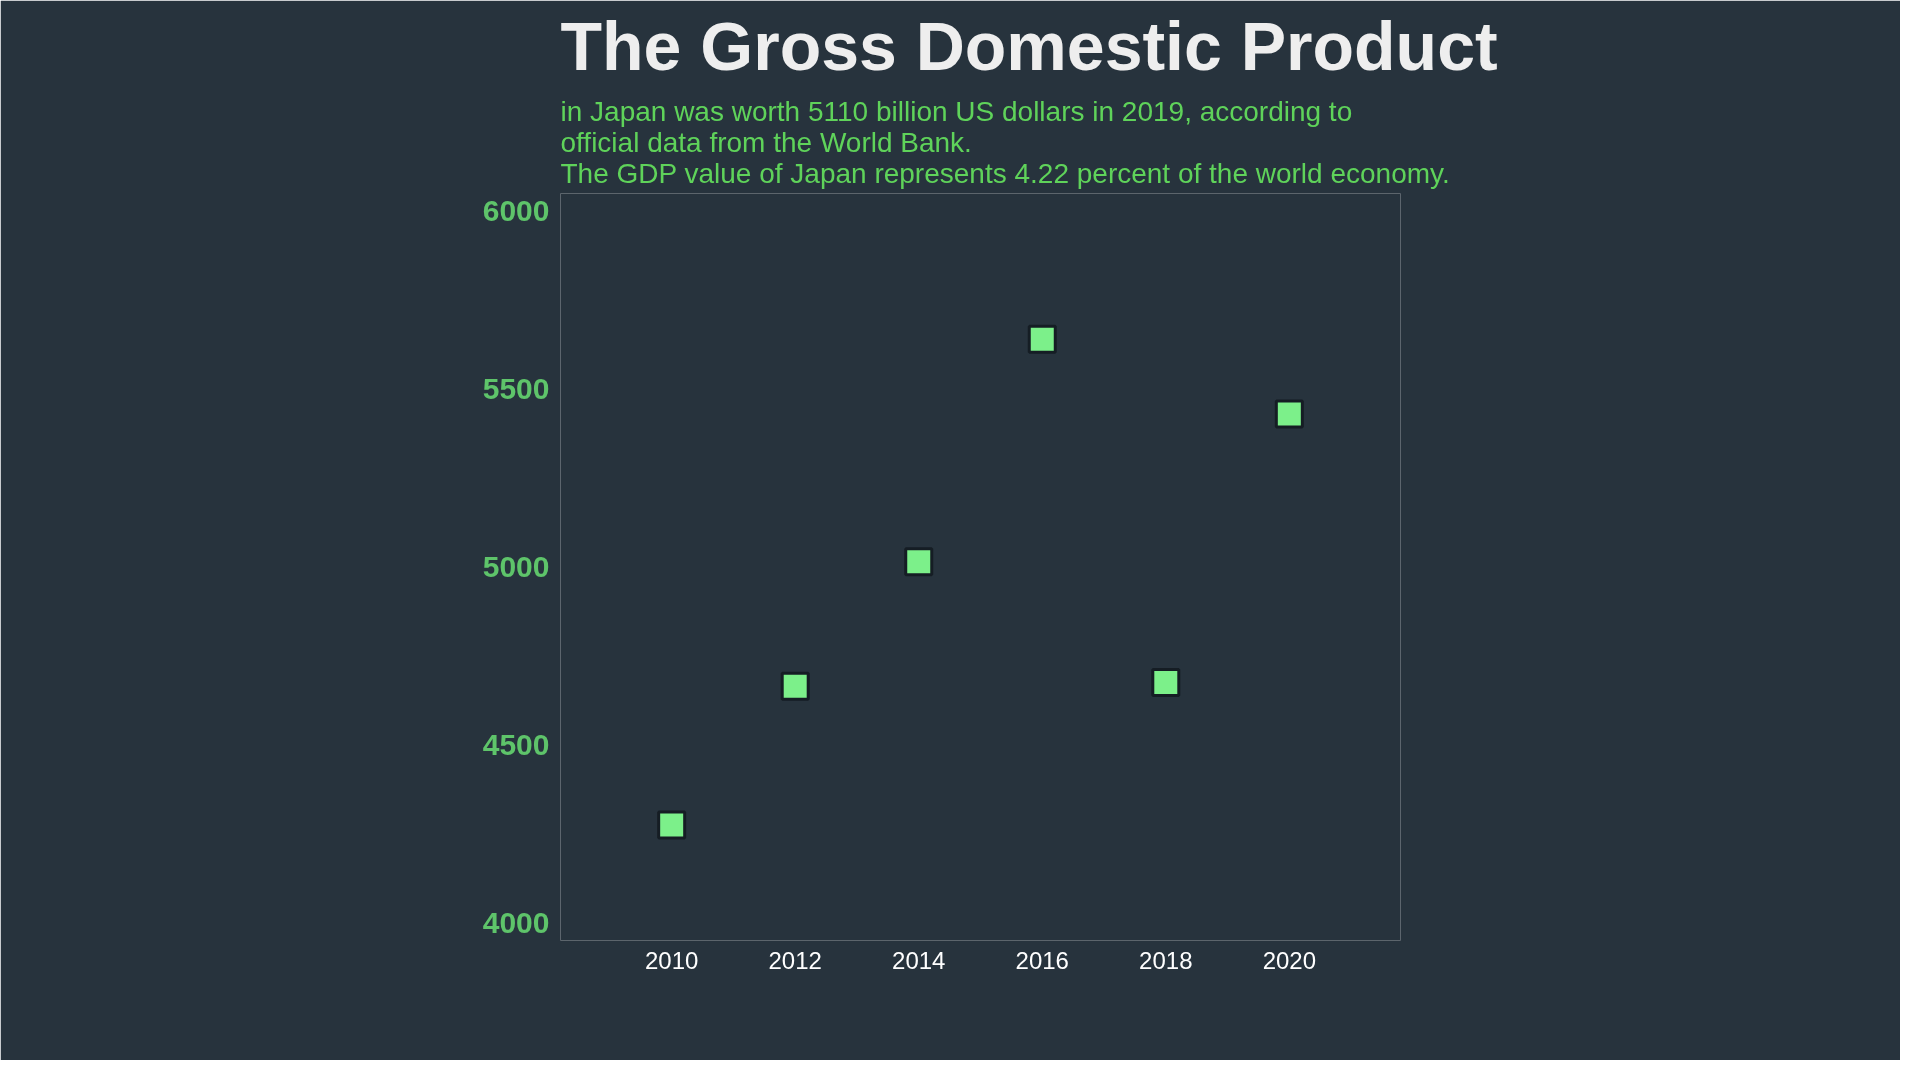 This screenshot has height=1080, width=1920. Describe the element at coordinates (516, 744) in the screenshot. I see `y-tick-label: 4500` at that location.